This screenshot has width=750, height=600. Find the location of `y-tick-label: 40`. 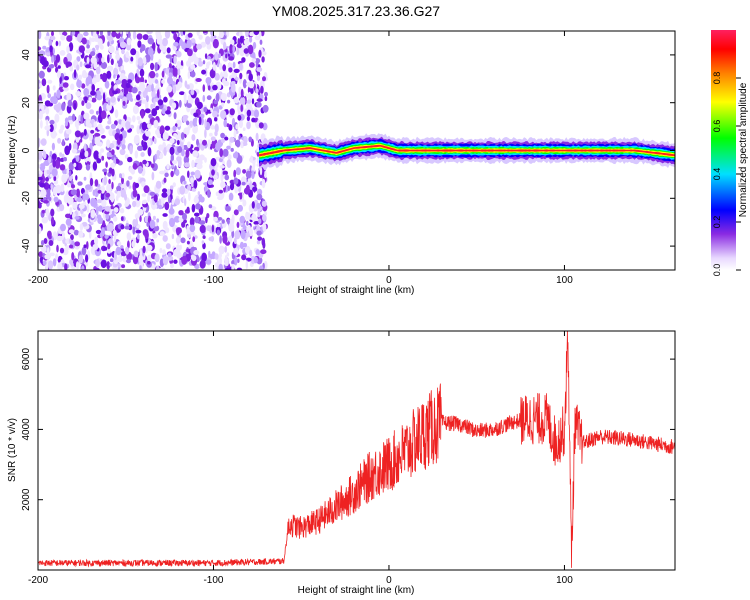

y-tick-label: 40 is located at coordinates (26, 55).